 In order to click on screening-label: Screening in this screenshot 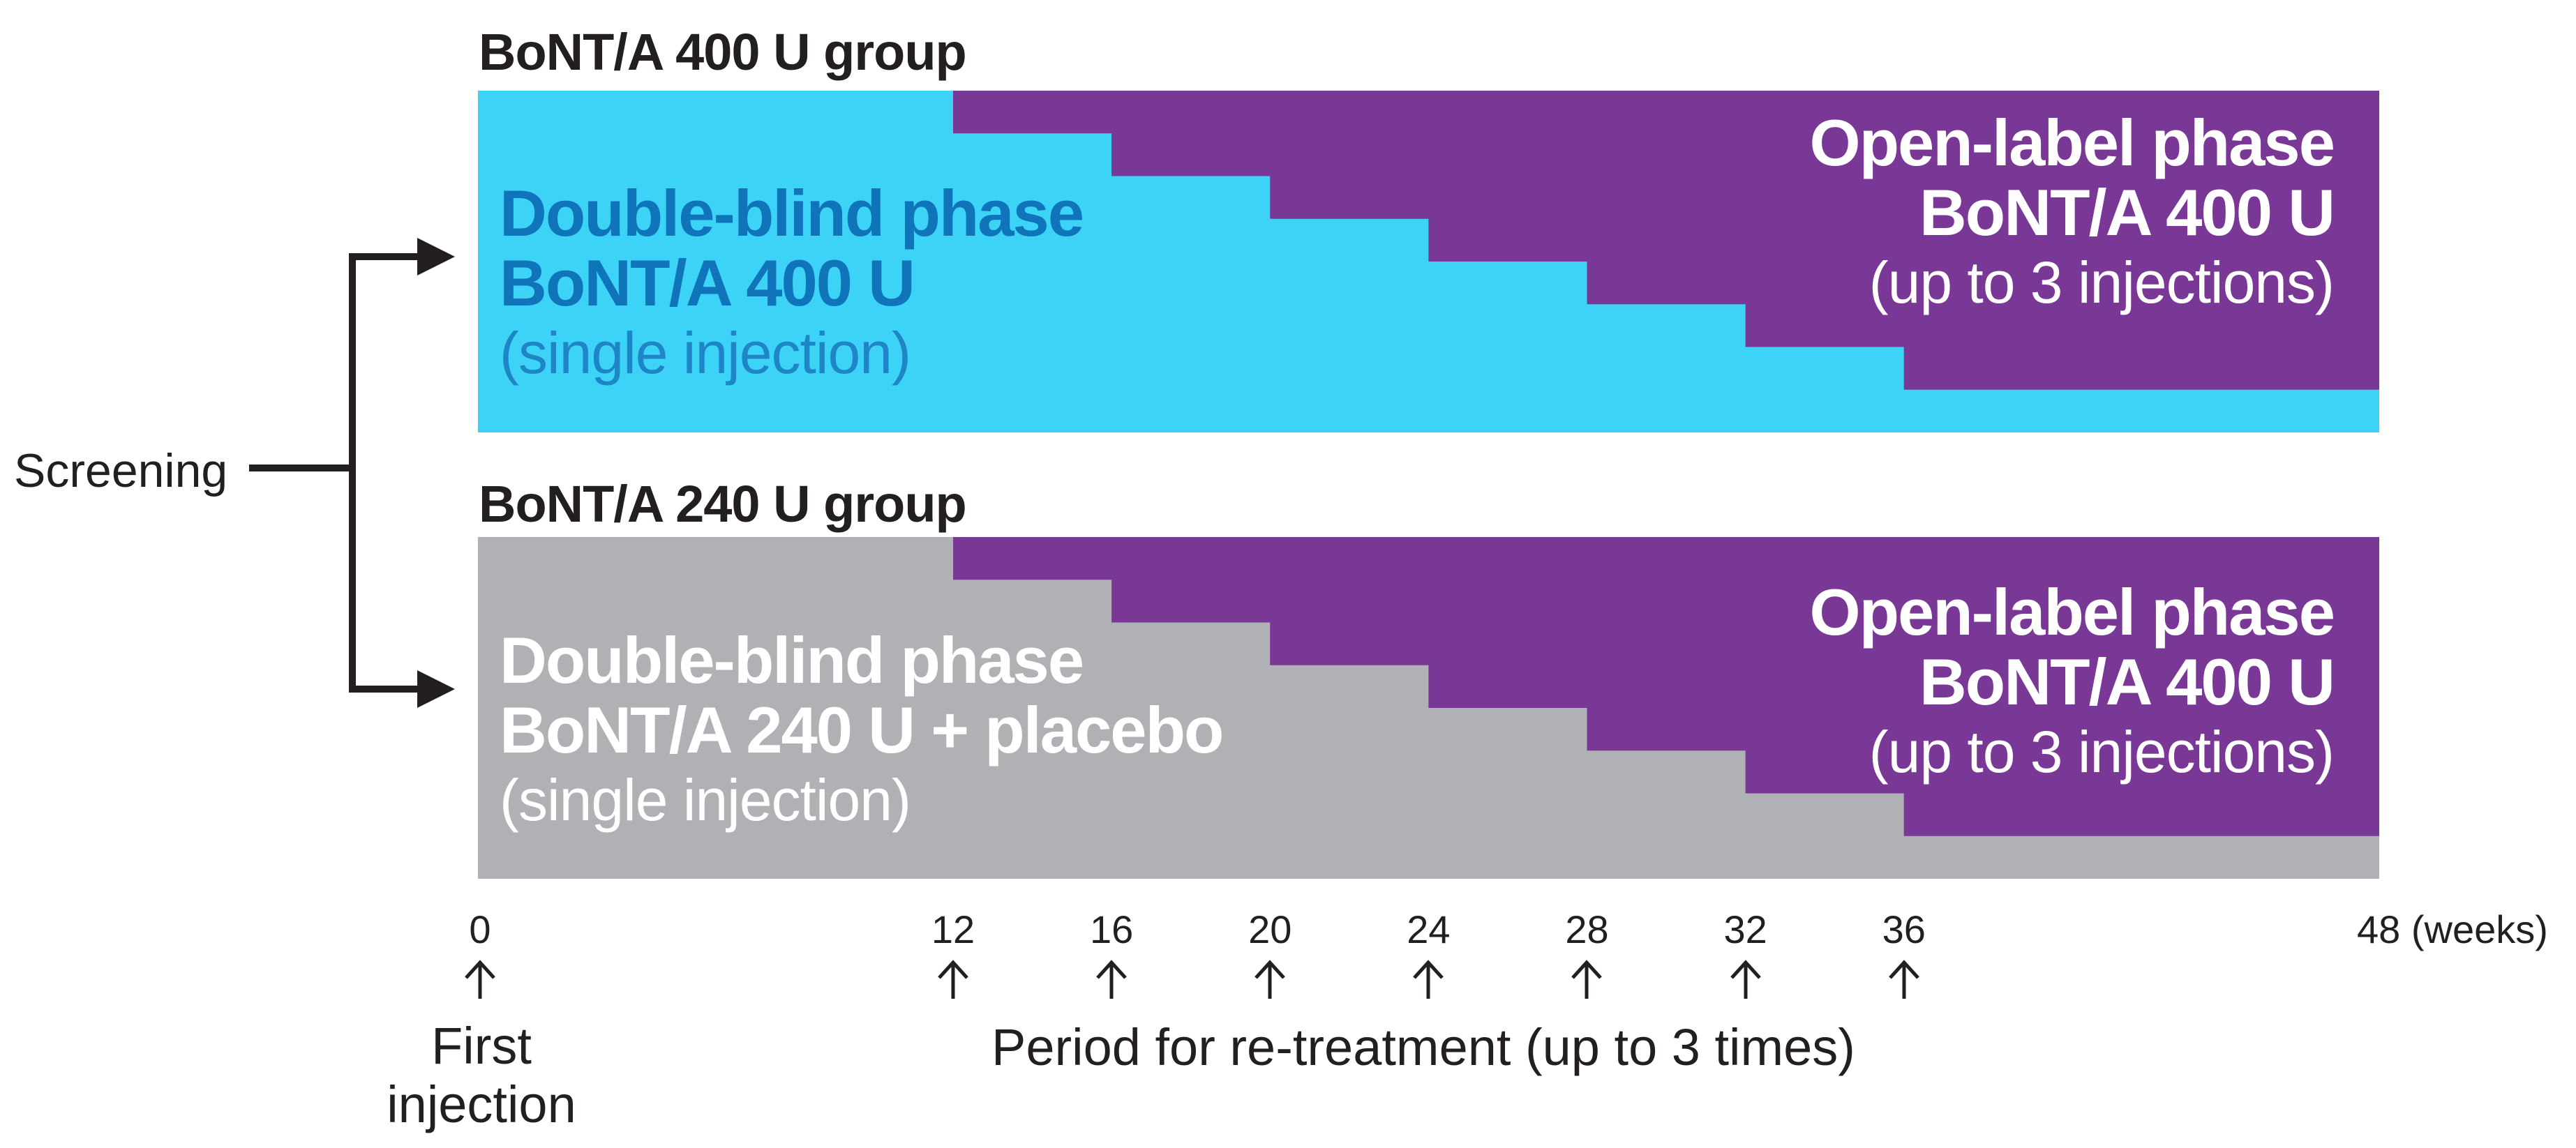, I will do `click(121, 470)`.